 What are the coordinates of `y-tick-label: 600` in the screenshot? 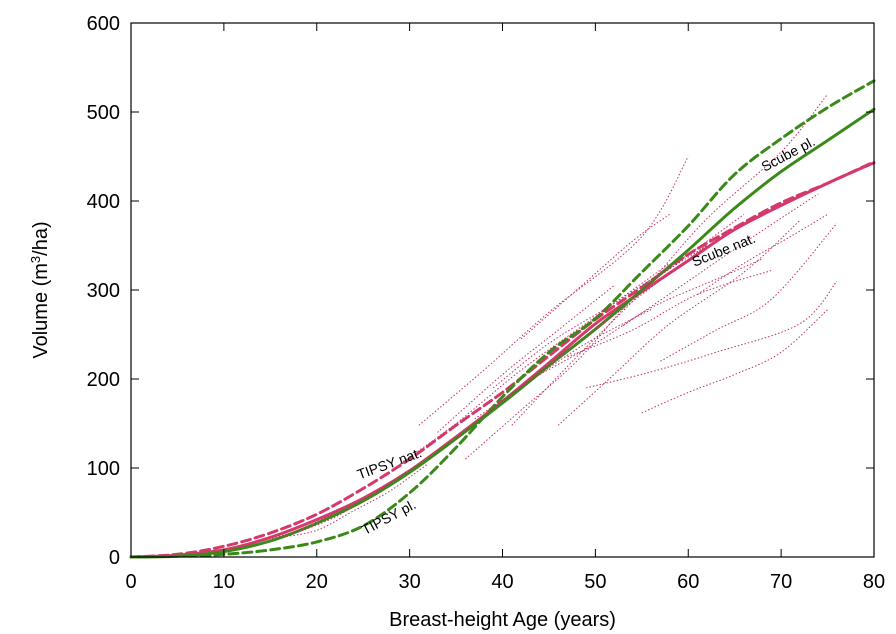 It's located at (103, 24).